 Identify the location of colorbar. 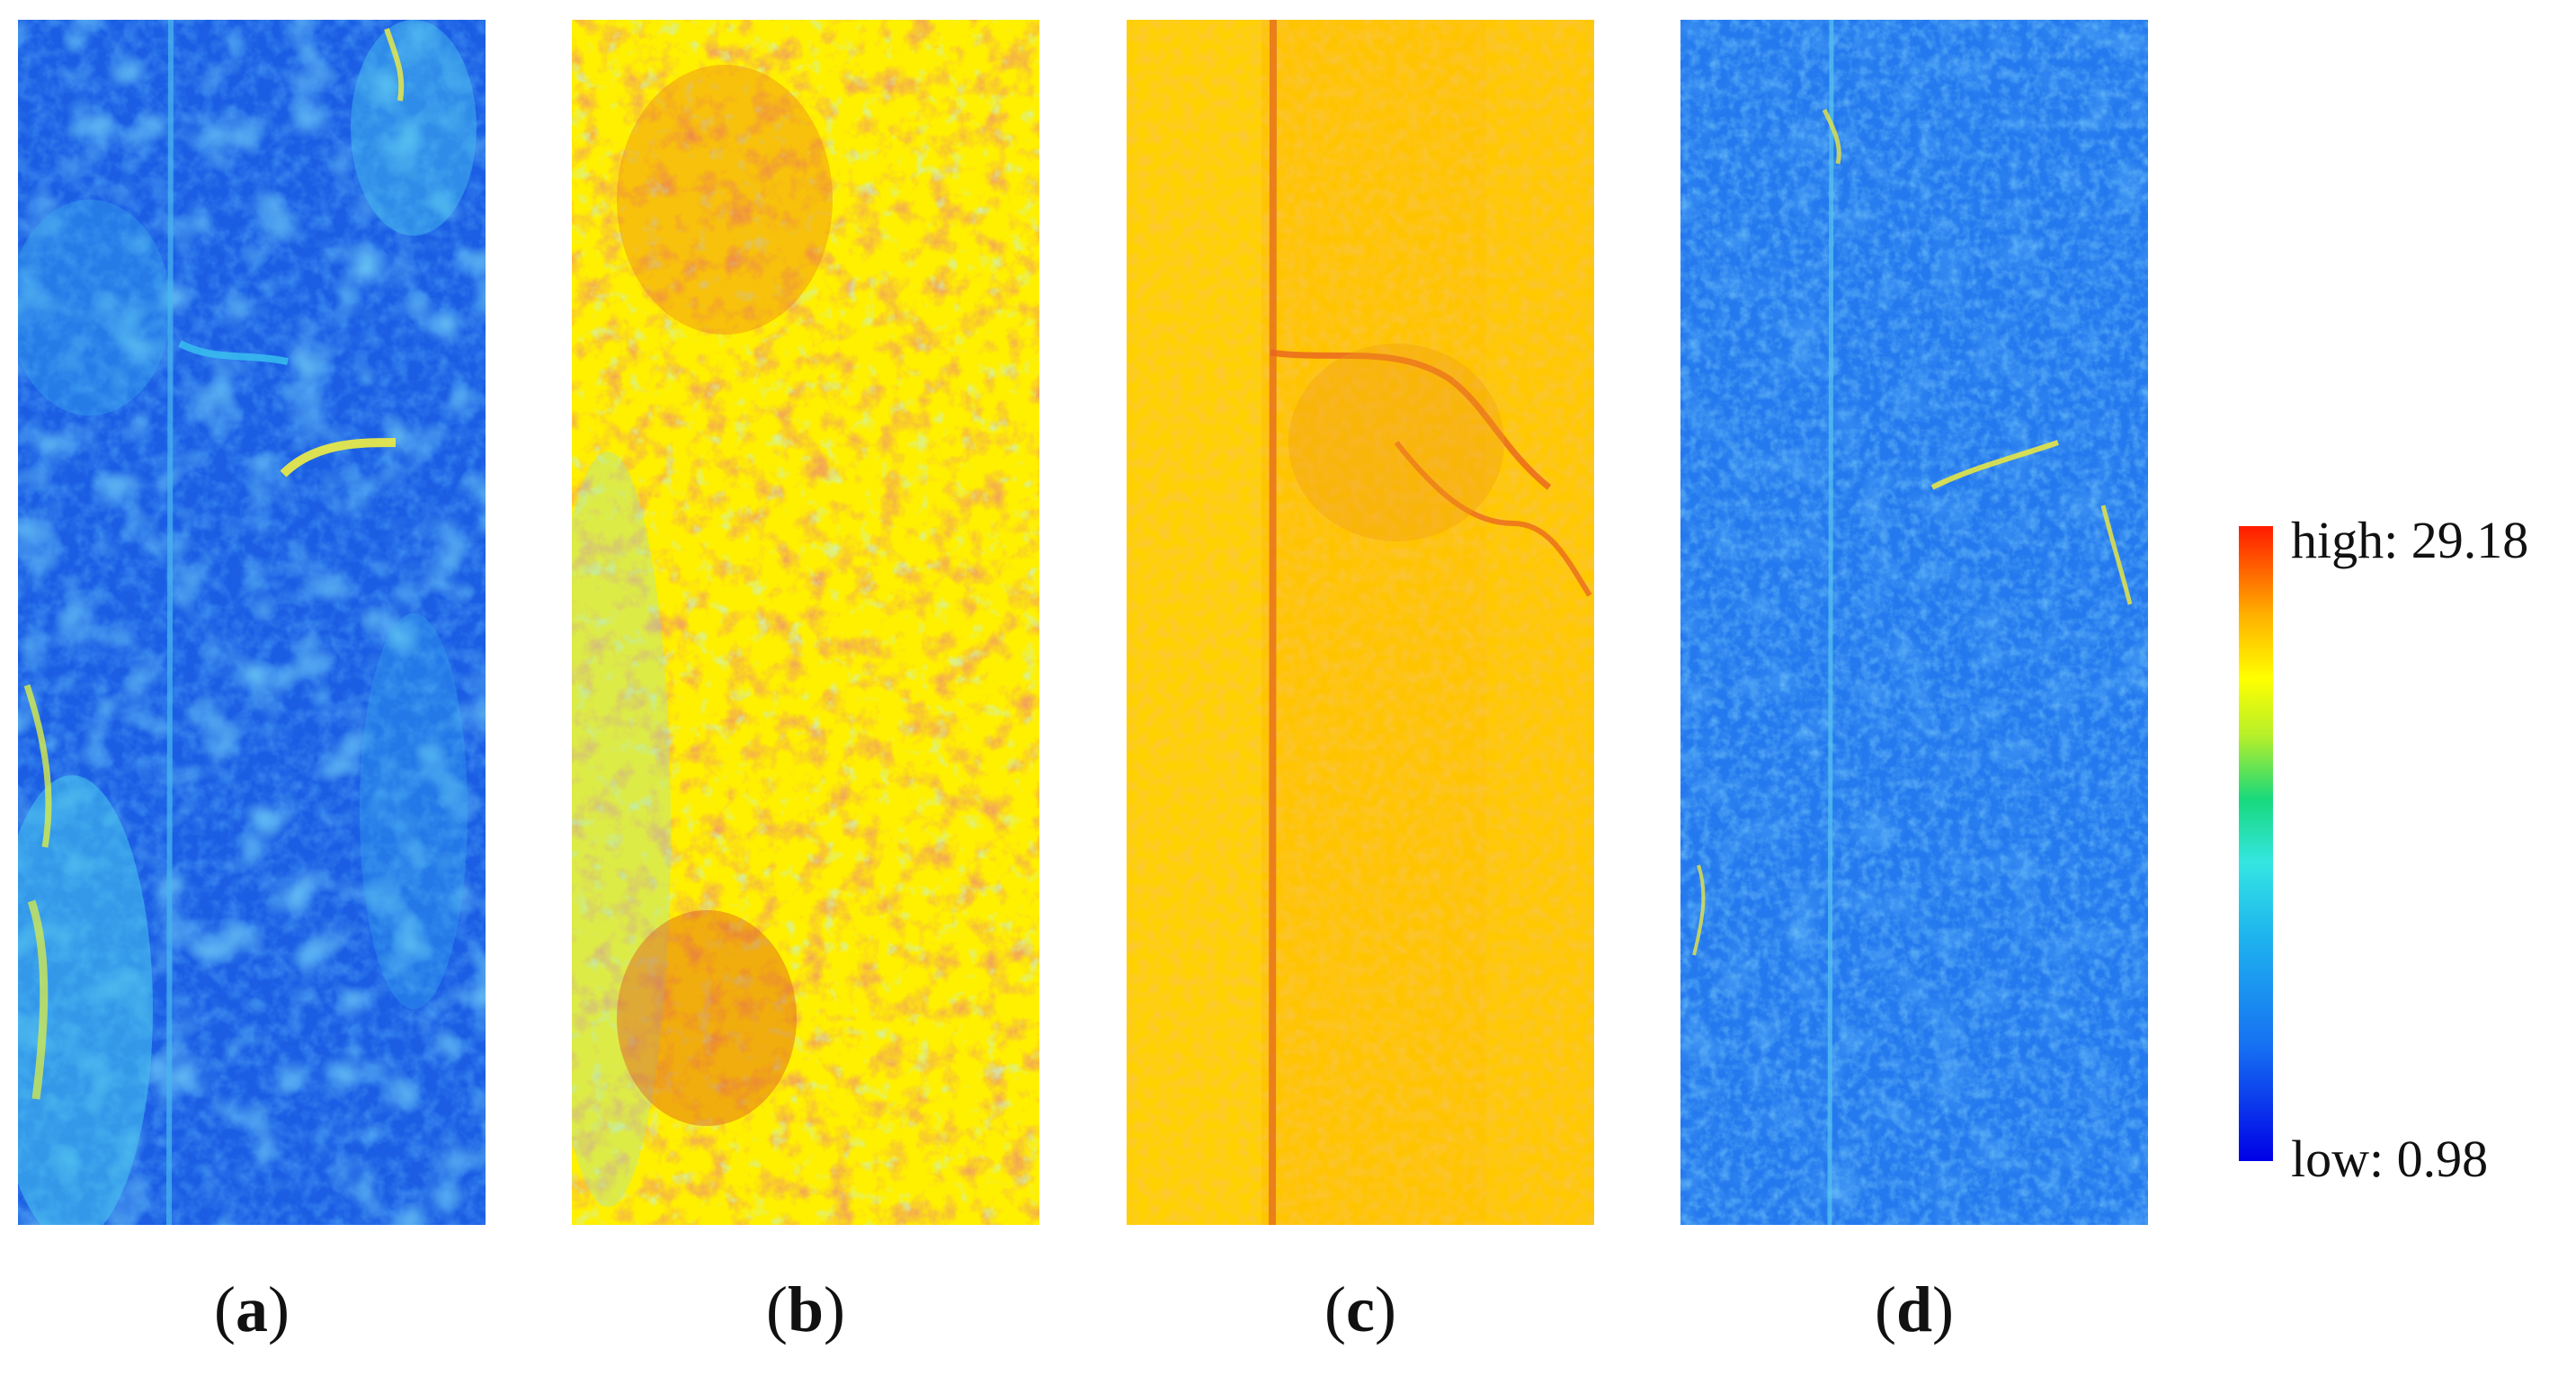
(2256, 843).